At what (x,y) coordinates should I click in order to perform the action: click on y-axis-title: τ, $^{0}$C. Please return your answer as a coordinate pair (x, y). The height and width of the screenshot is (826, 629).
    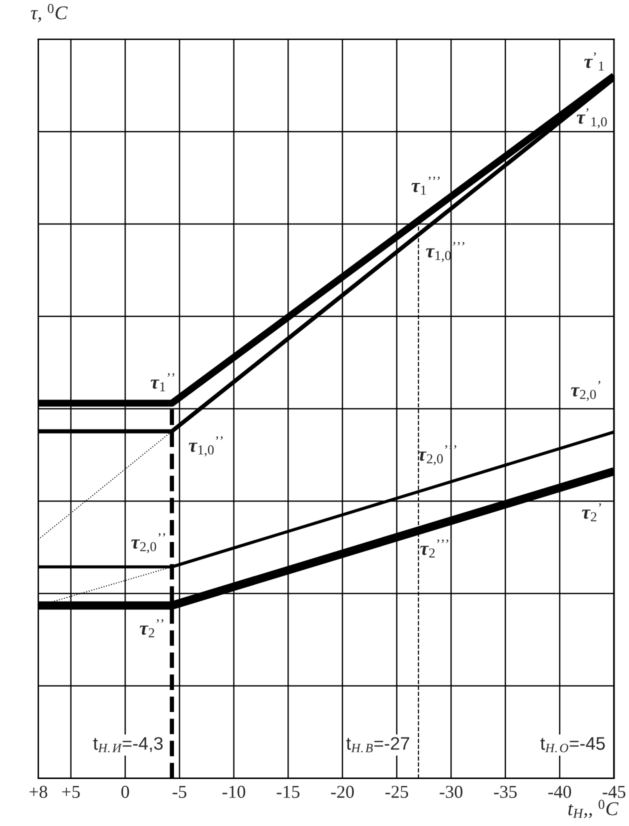
    Looking at the image, I should click on (49, 13).